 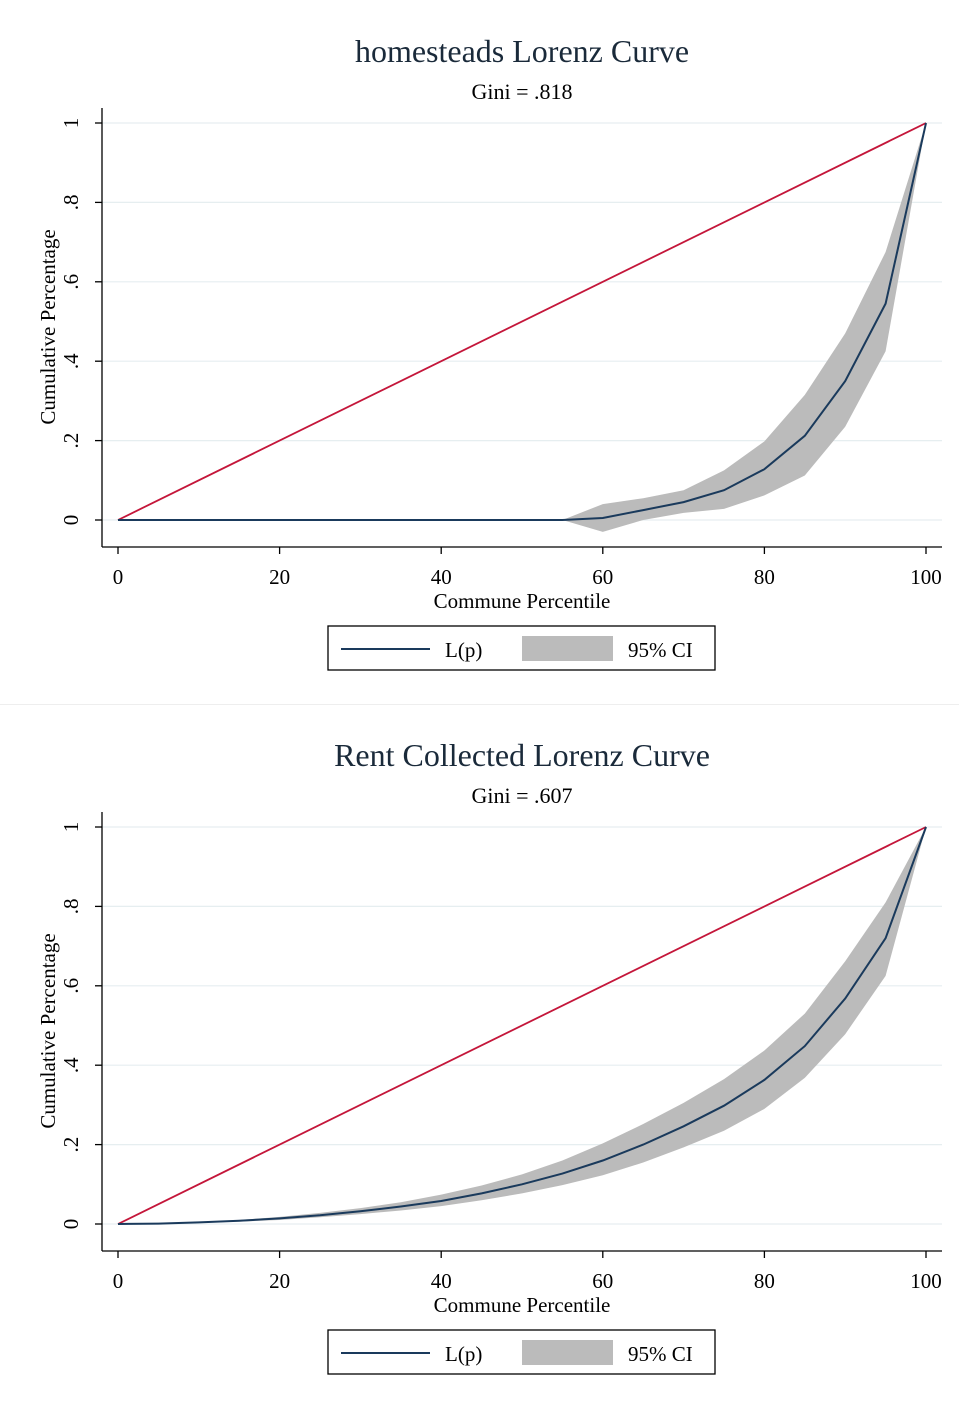 What do you see at coordinates (522, 755) in the screenshot?
I see `chart-title: Rent Collected Lorenz Curve` at bounding box center [522, 755].